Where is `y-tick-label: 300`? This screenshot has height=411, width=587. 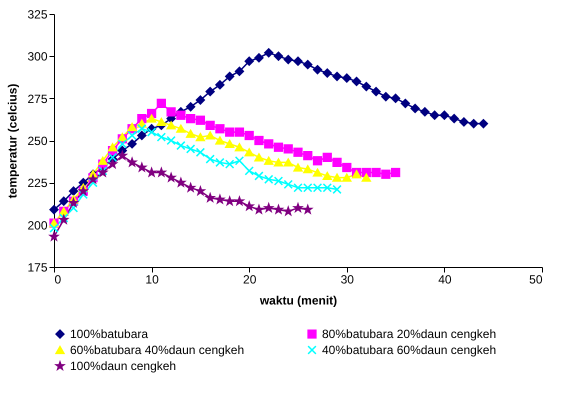
y-tick-label: 300 is located at coordinates (37, 57).